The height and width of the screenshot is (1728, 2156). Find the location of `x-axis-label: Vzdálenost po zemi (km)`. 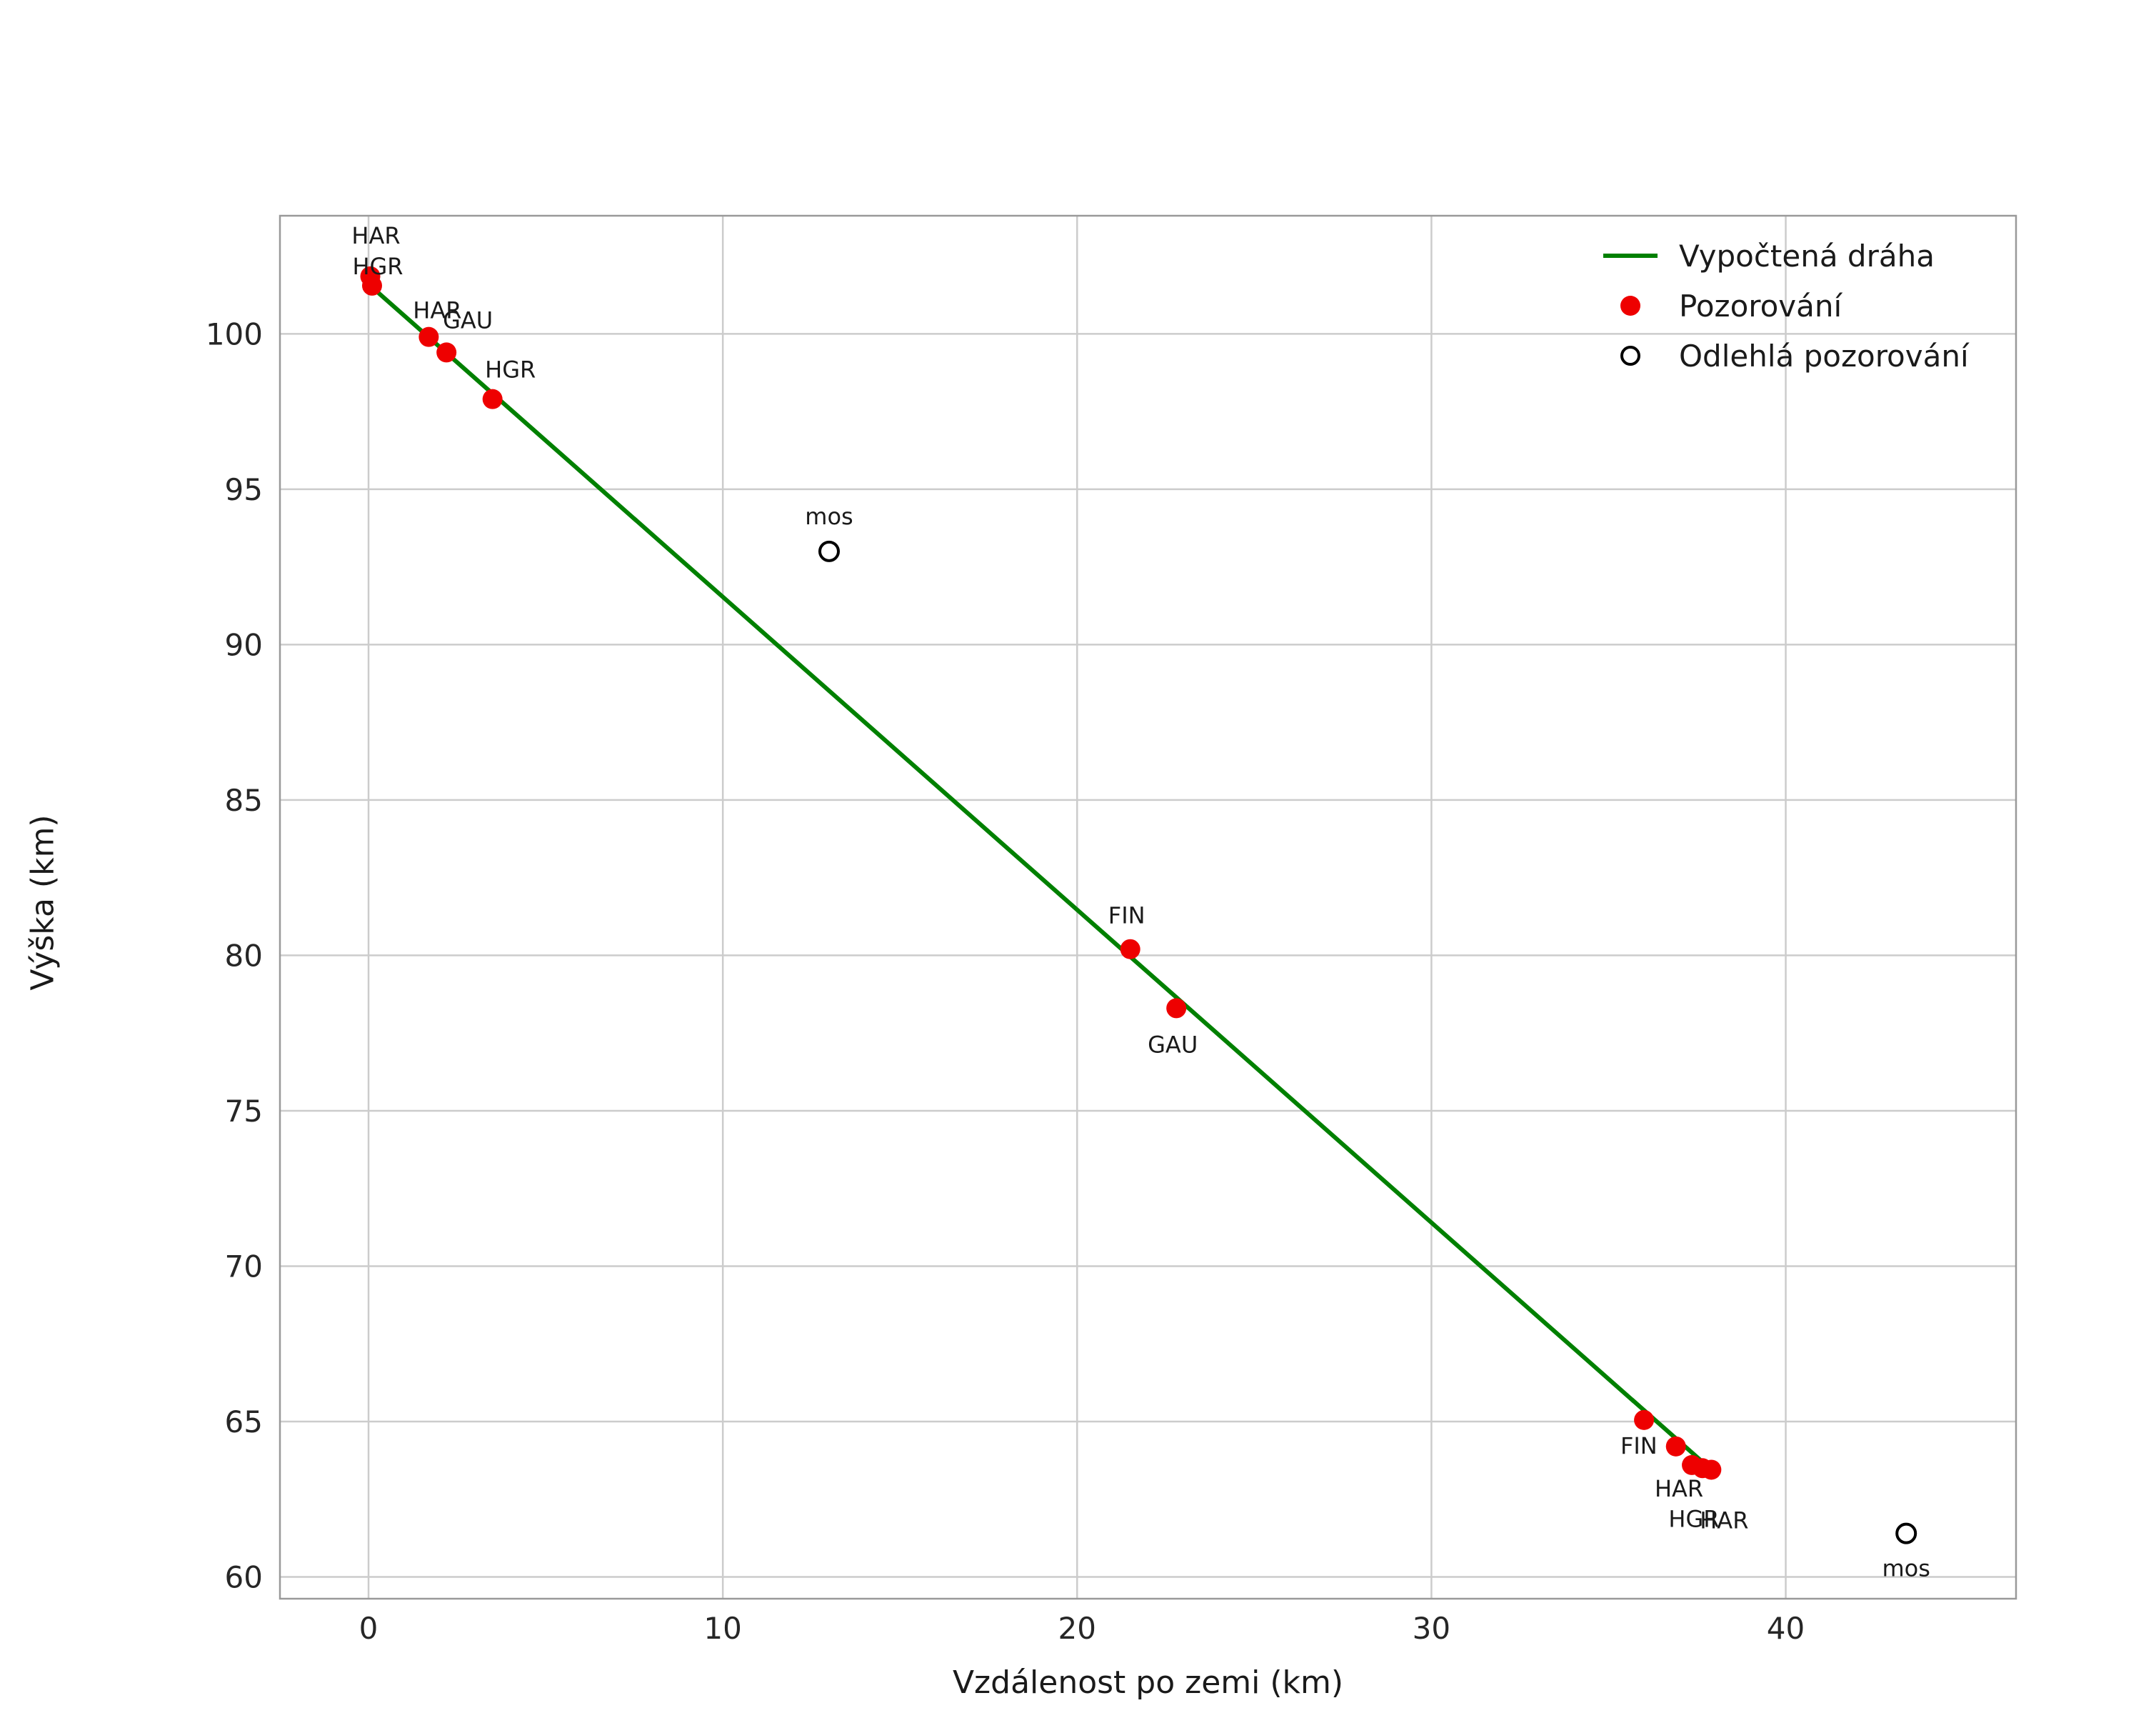

x-axis-label: Vzdálenost po zemi (km) is located at coordinates (1148, 1682).